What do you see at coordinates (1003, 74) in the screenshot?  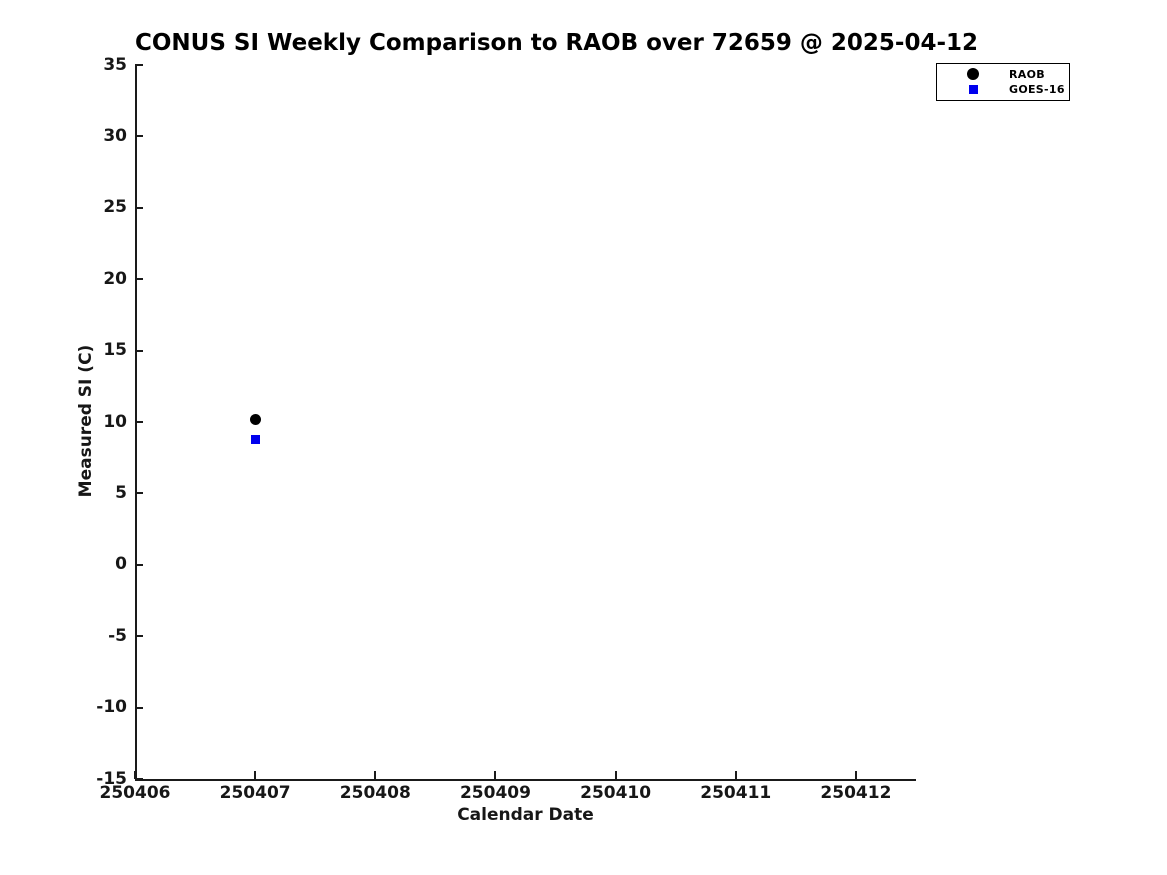 I see `legend-entry-raob: RAOB` at bounding box center [1003, 74].